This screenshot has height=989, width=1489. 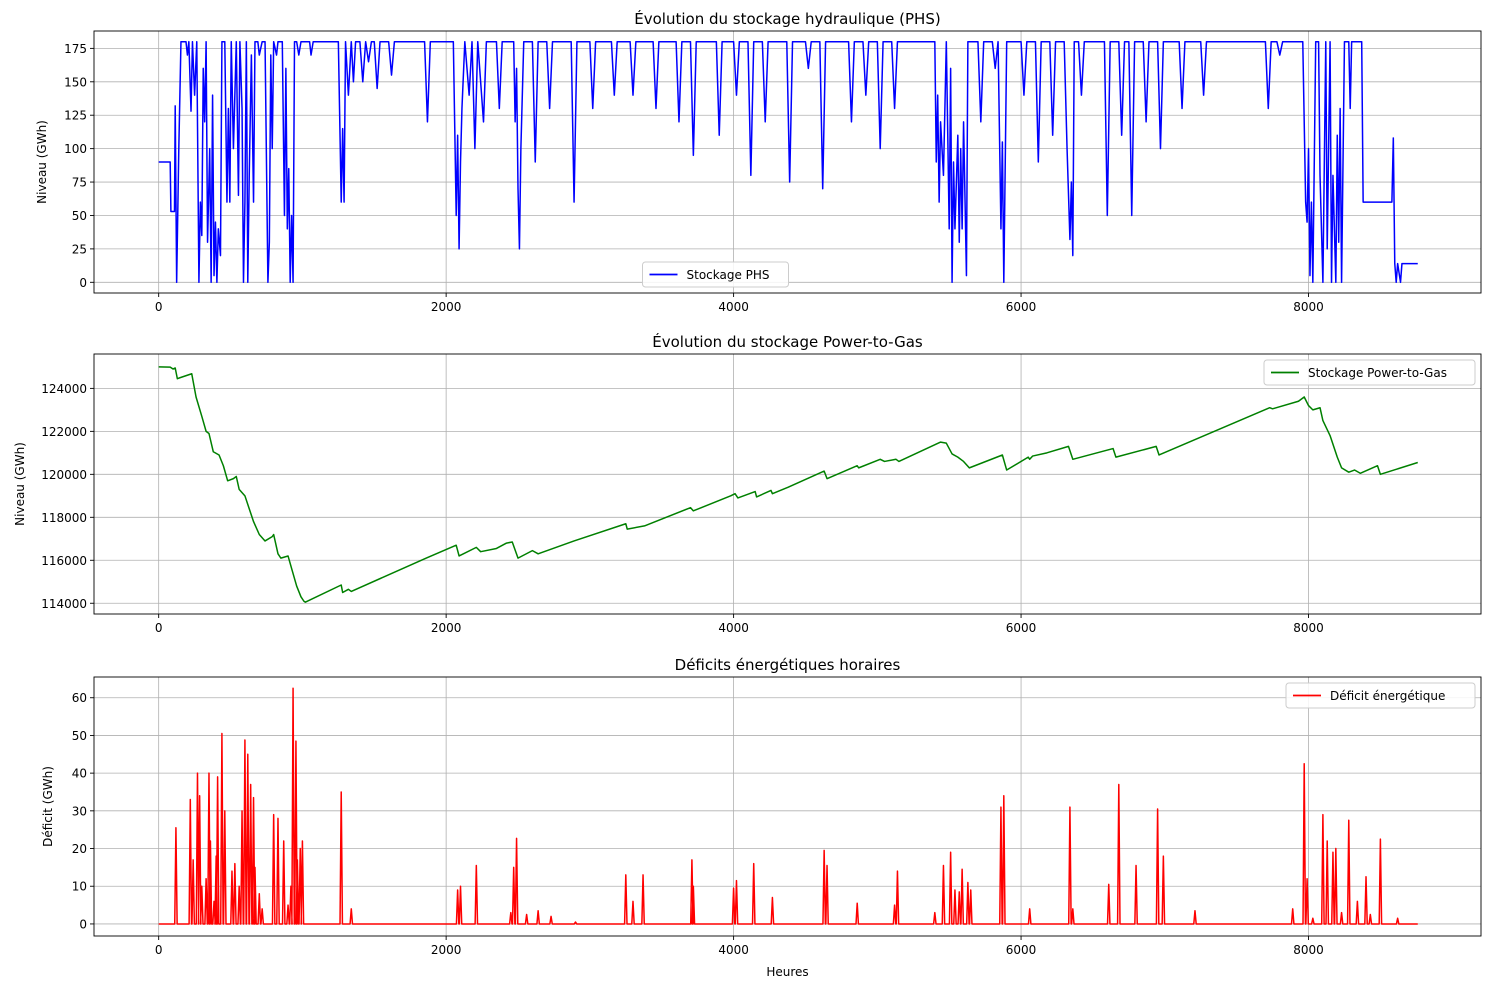 What do you see at coordinates (75, 116) in the screenshot?
I see `y-tick-label: 125` at bounding box center [75, 116].